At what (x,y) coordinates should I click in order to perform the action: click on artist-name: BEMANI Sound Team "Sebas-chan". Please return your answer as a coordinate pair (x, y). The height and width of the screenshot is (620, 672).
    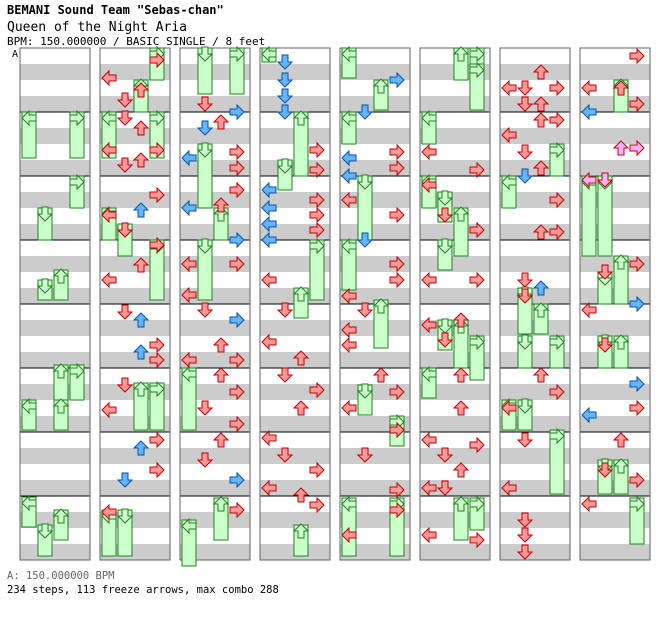
    Looking at the image, I should click on (115, 10).